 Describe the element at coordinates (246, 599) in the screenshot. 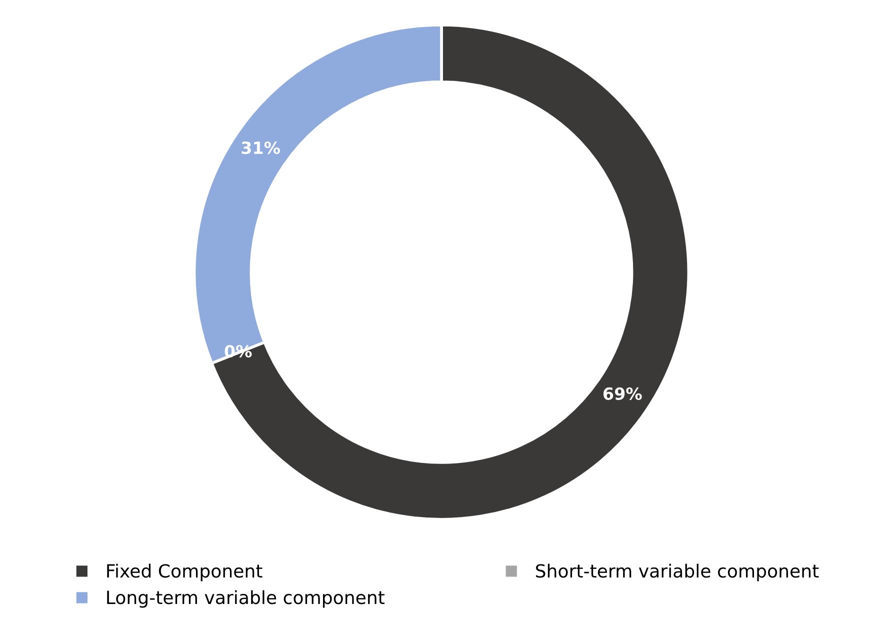

I see `legend-label: Long-term variable component` at that location.